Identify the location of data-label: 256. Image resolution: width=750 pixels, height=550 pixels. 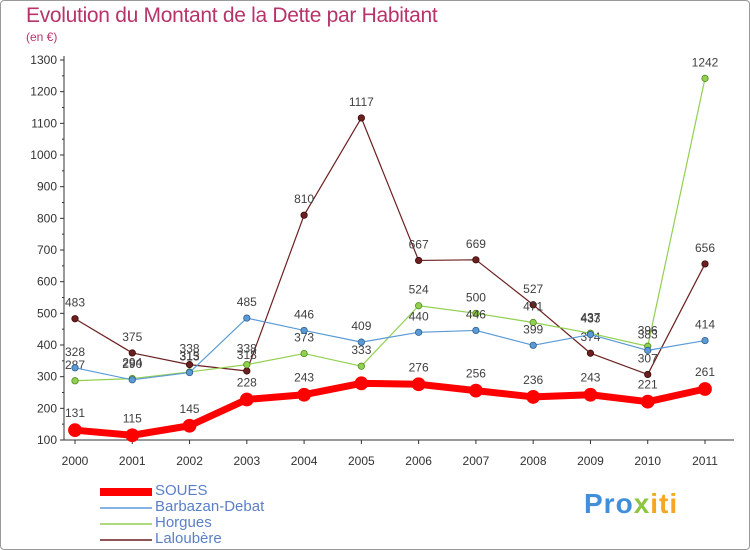
(476, 374).